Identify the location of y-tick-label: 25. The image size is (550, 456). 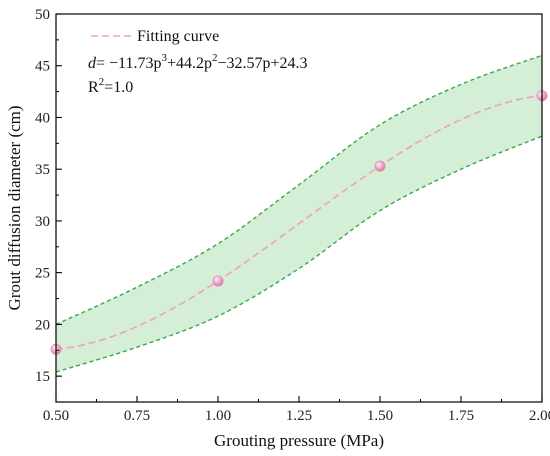
(42, 274).